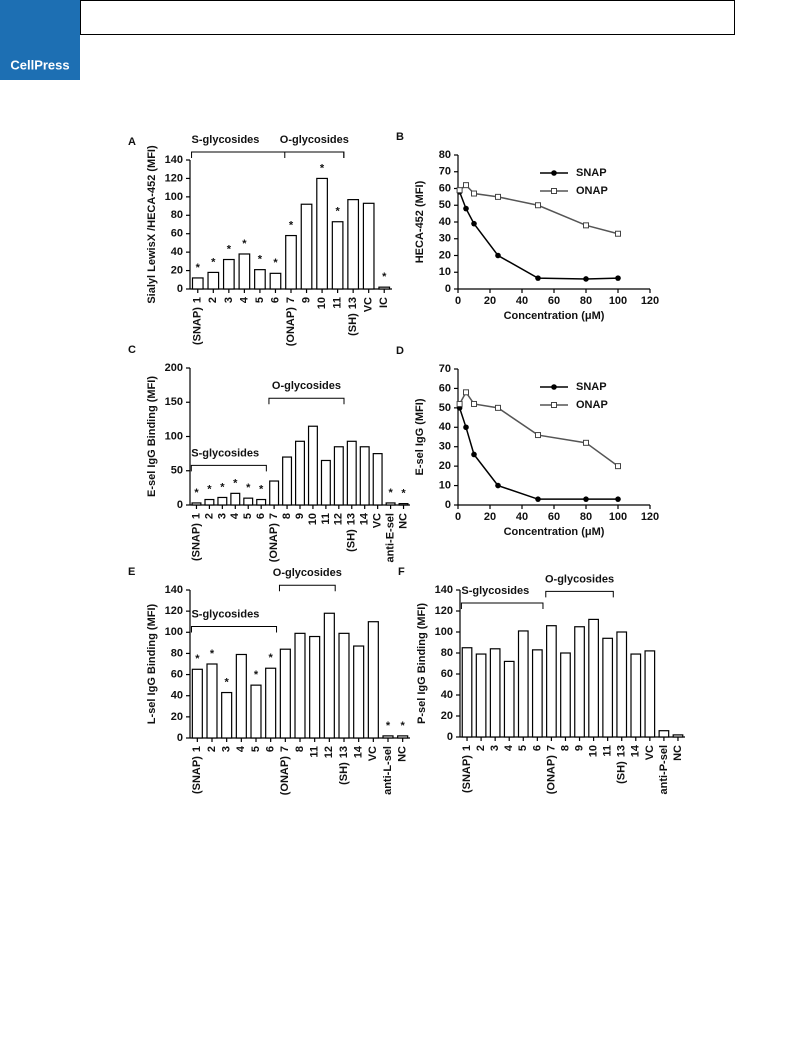  Describe the element at coordinates (522, 301) in the screenshot. I see `x-tick-label: 40` at that location.